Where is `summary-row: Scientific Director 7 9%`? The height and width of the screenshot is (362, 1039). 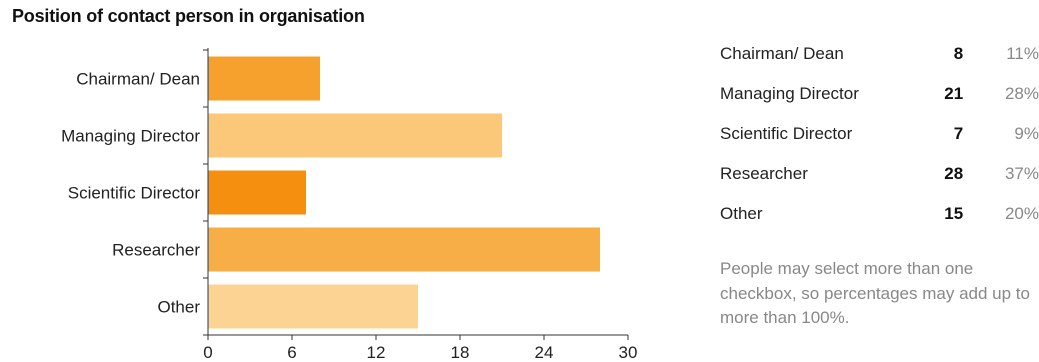
summary-row: Scientific Director 7 9% is located at coordinates (879, 134).